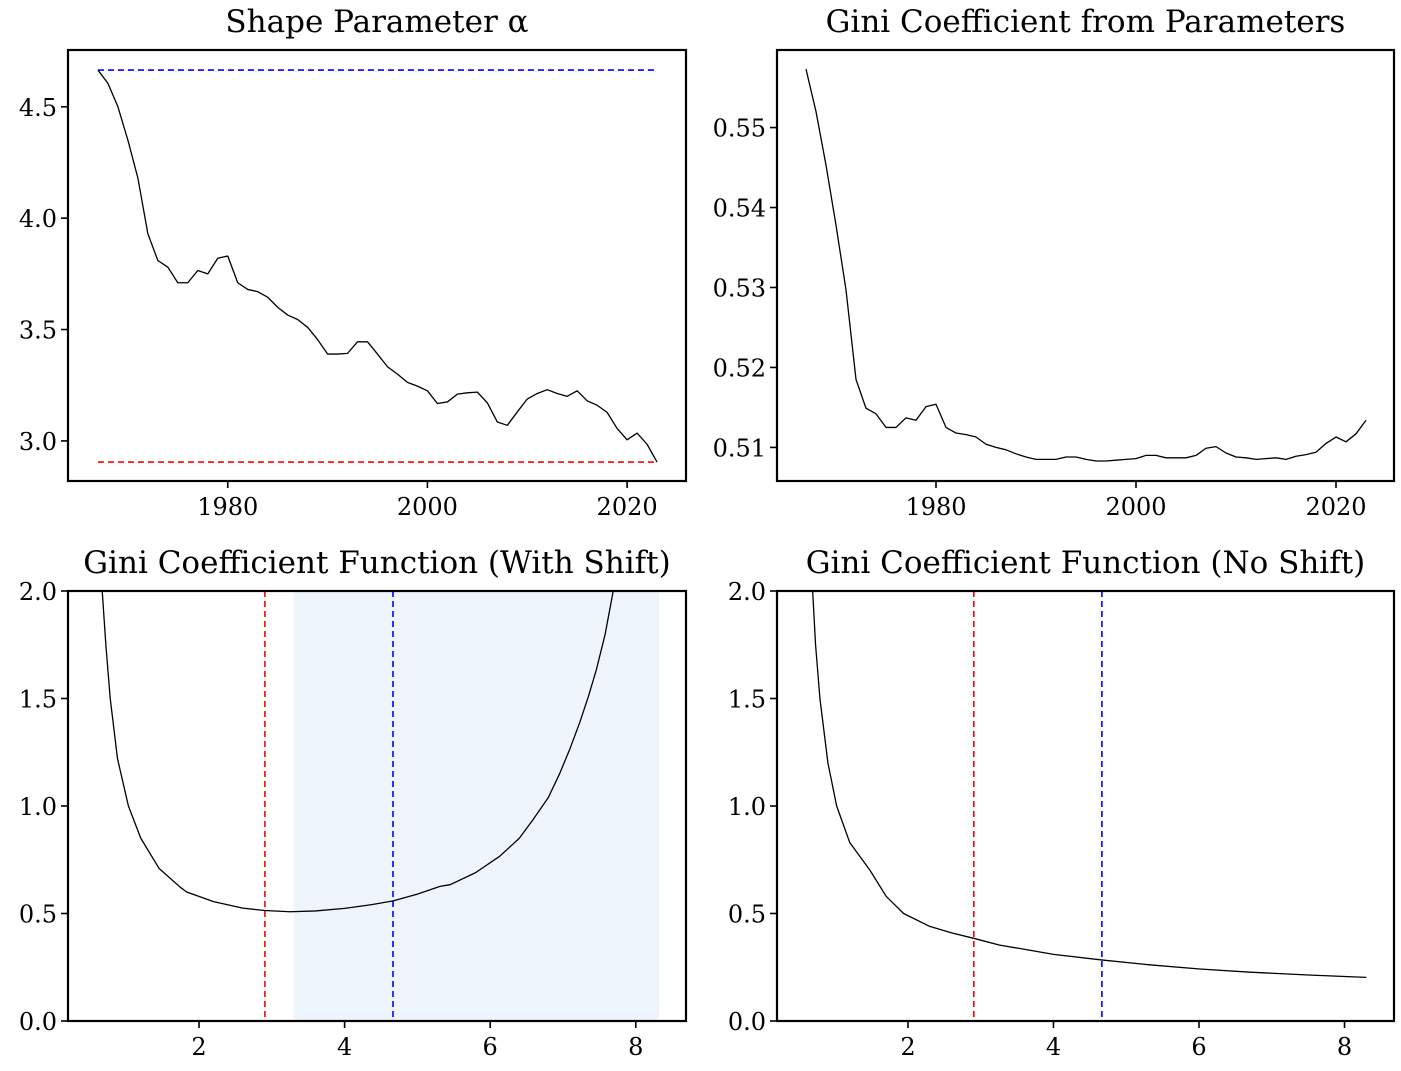 Image resolution: width=1401 pixels, height=1071 pixels. I want to click on y-tick-label: 4.5, so click(38, 108).